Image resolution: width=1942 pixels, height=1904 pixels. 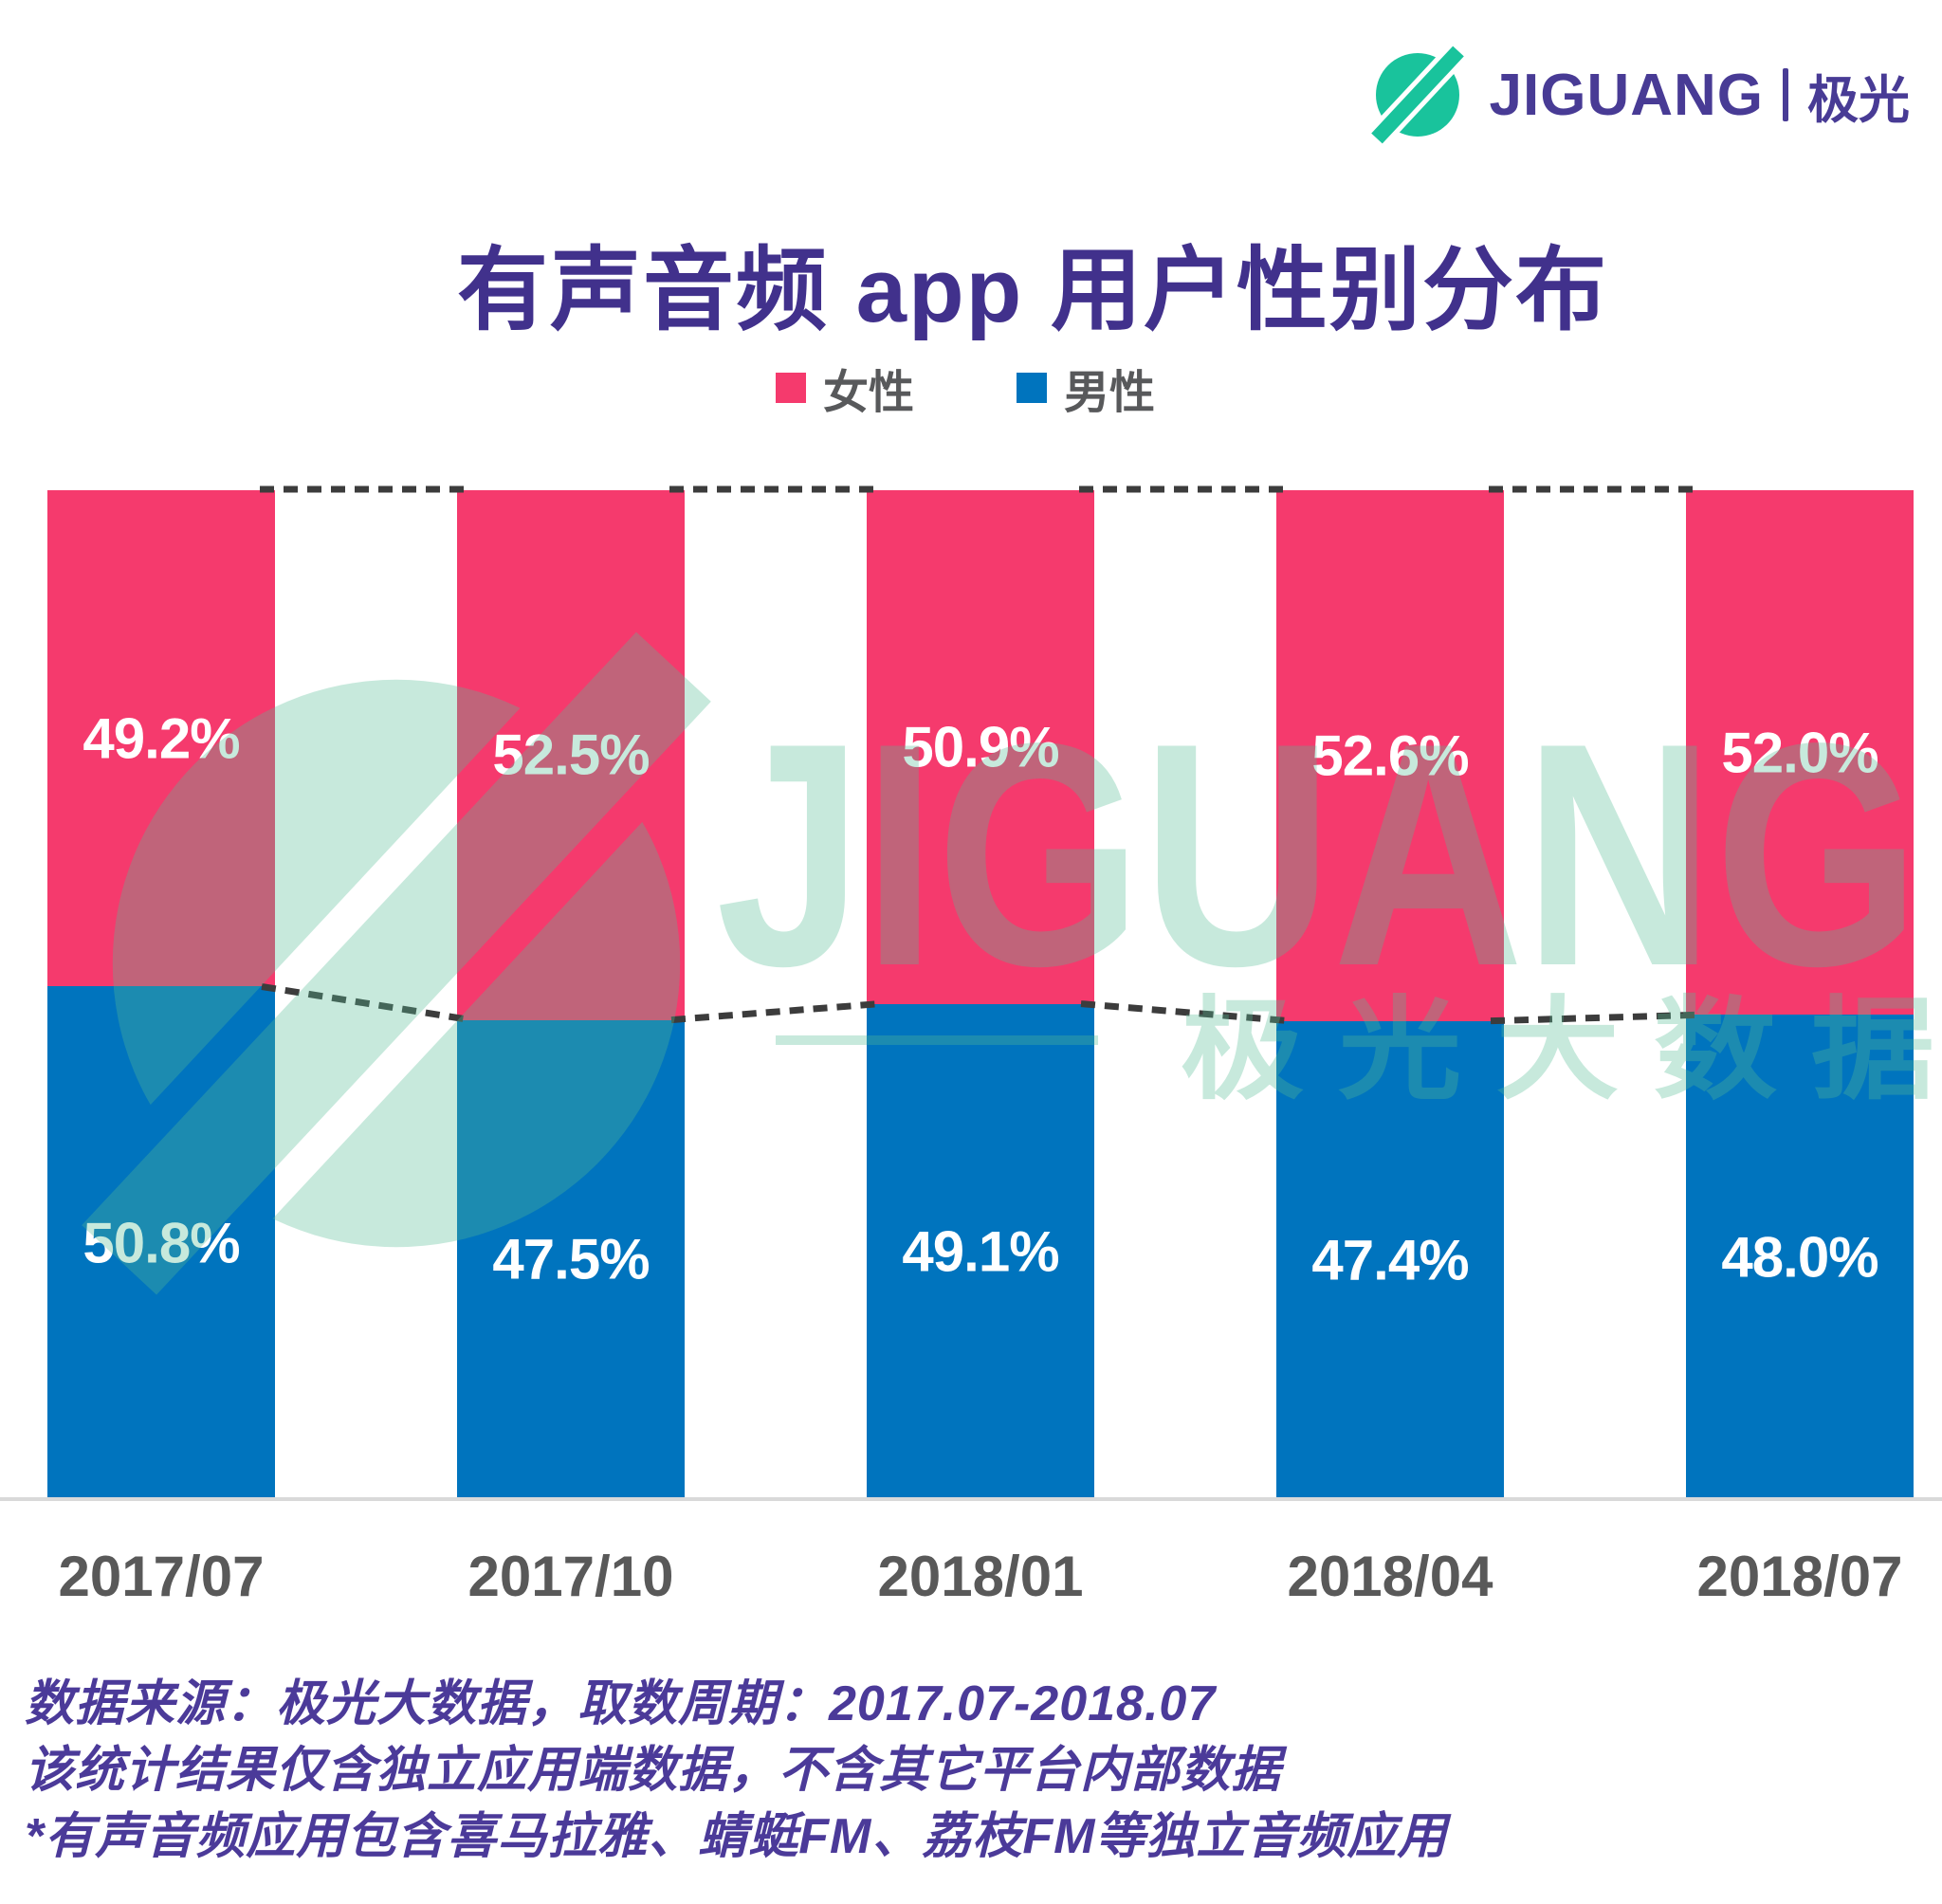 What do you see at coordinates (1626, 95) in the screenshot?
I see `jiguang-logo-wordmark: JIGUANG` at bounding box center [1626, 95].